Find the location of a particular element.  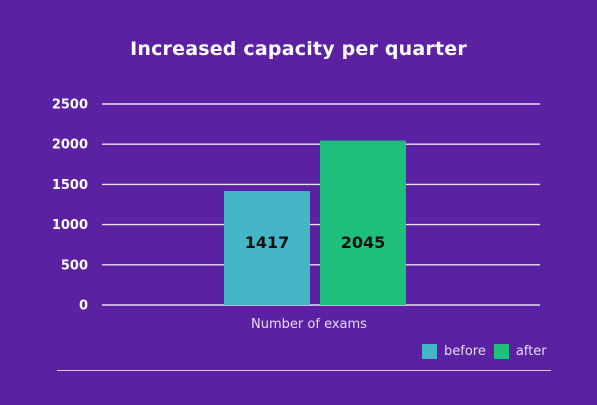

legend: before after is located at coordinates (484, 351).